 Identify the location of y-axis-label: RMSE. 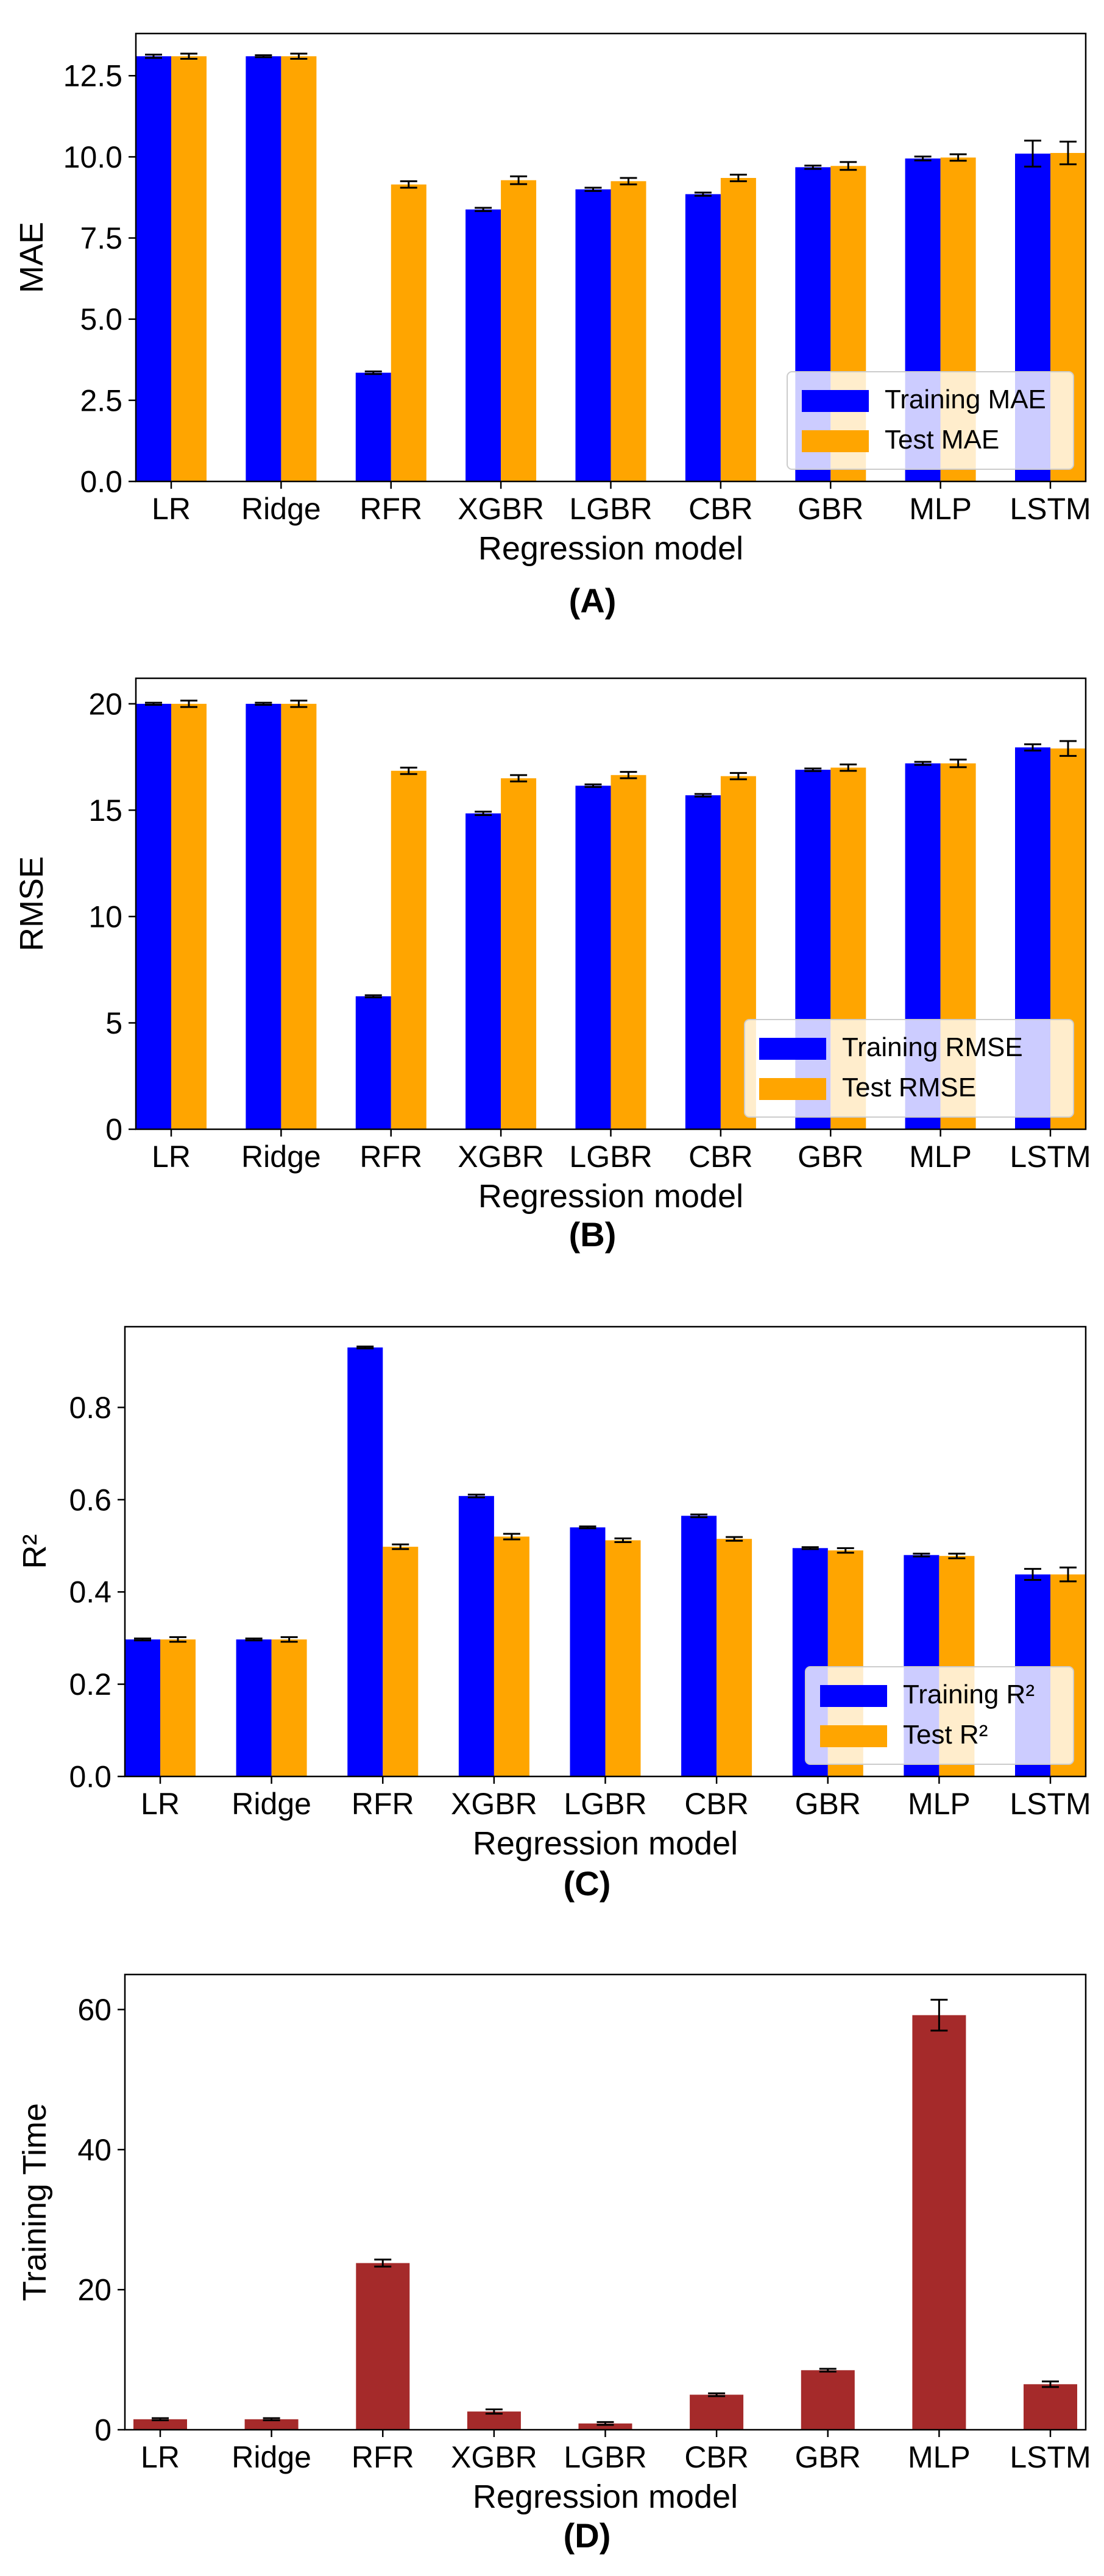
(31, 904).